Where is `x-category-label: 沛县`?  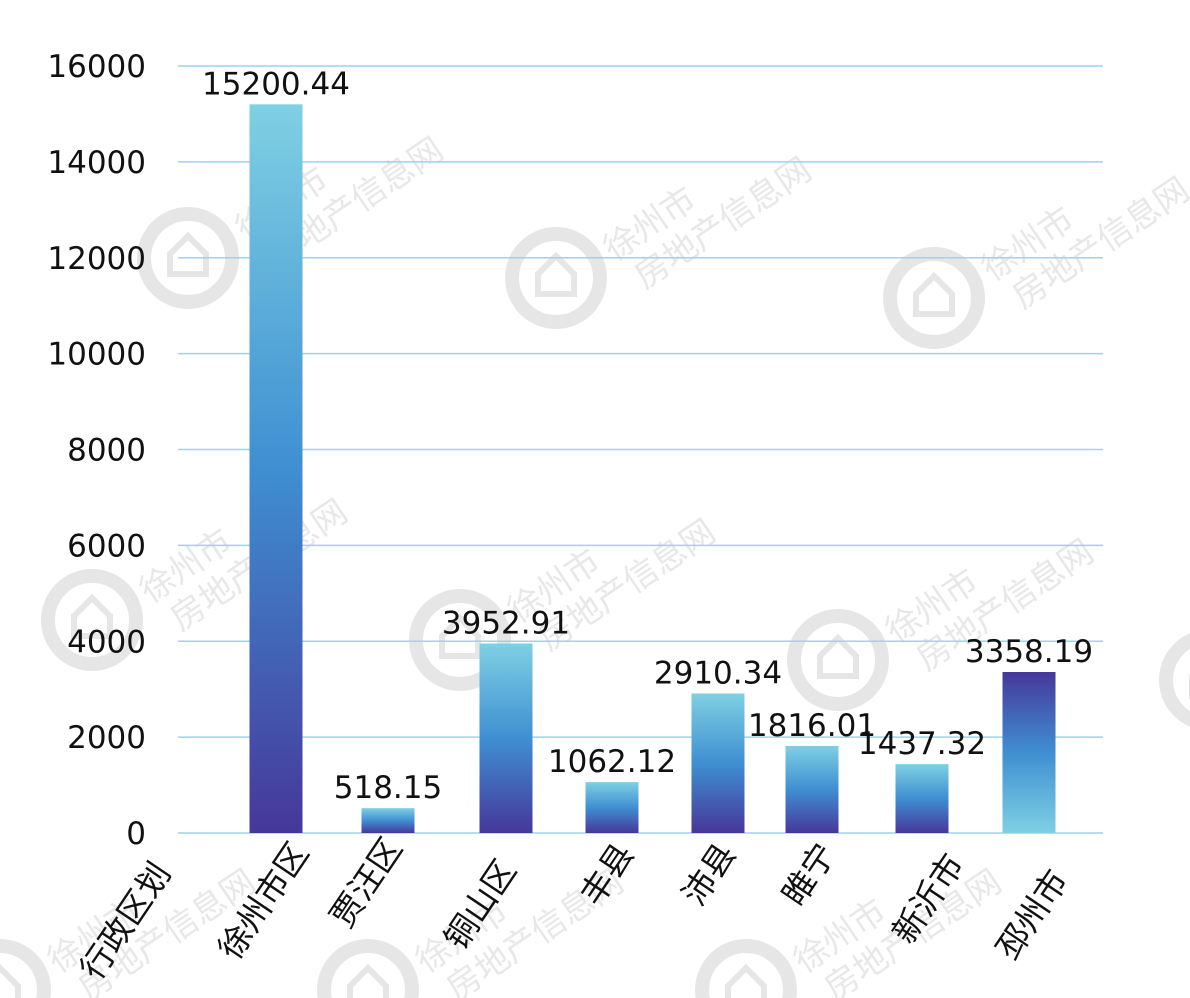
x-category-label: 沛县 is located at coordinates (708, 874).